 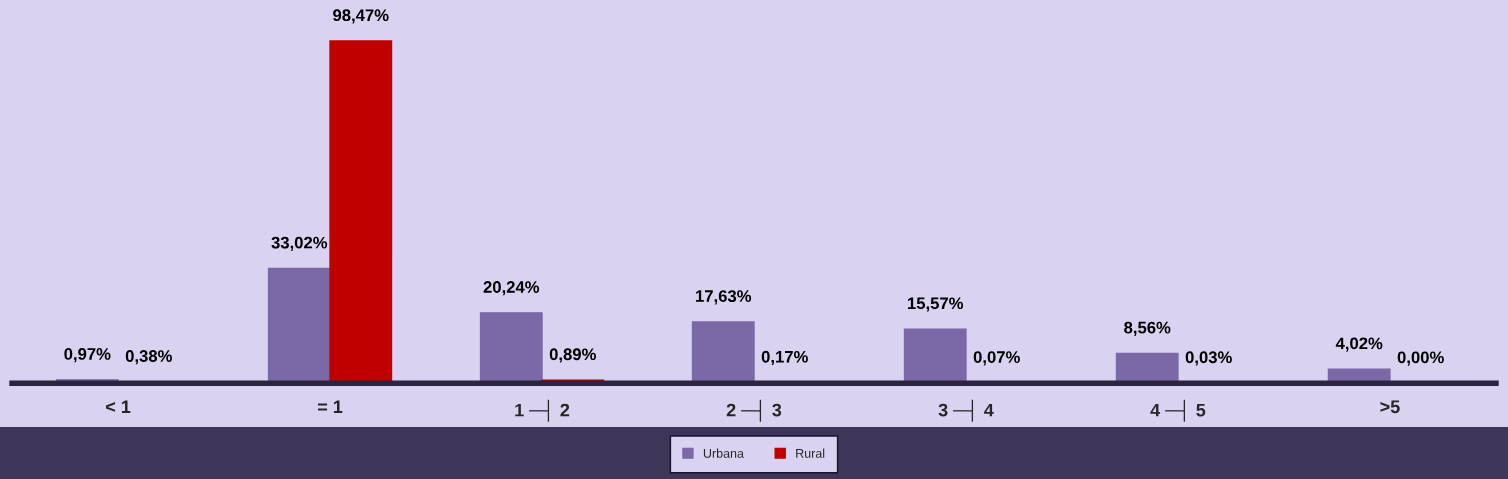 What do you see at coordinates (723, 453) in the screenshot?
I see `legend-label: Urbana` at bounding box center [723, 453].